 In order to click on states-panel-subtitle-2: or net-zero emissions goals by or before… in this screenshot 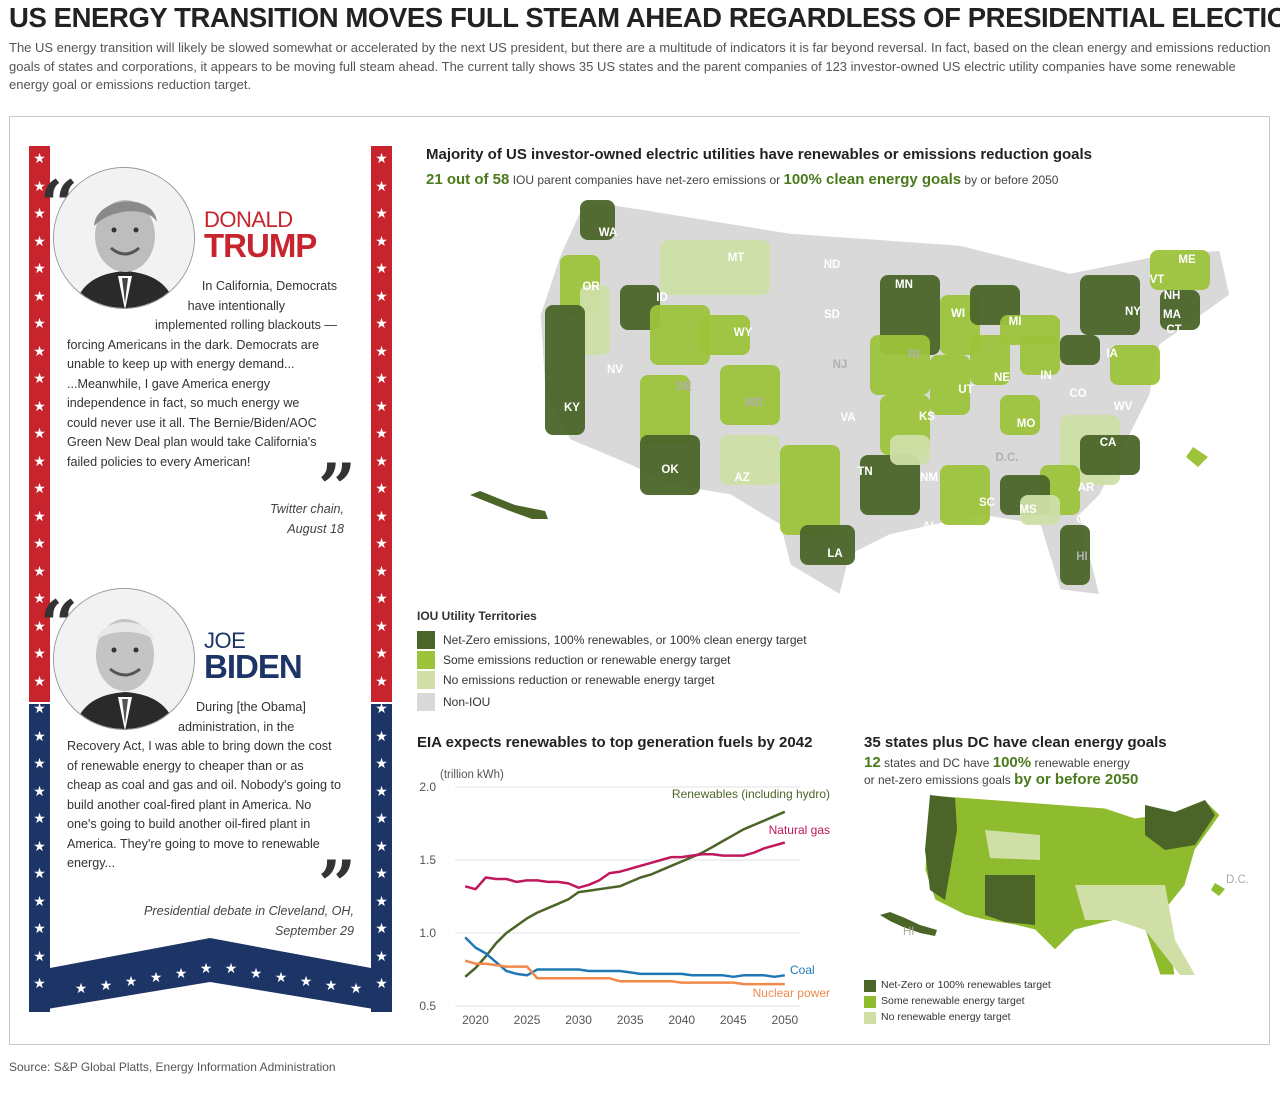, I will do `click(1001, 779)`.